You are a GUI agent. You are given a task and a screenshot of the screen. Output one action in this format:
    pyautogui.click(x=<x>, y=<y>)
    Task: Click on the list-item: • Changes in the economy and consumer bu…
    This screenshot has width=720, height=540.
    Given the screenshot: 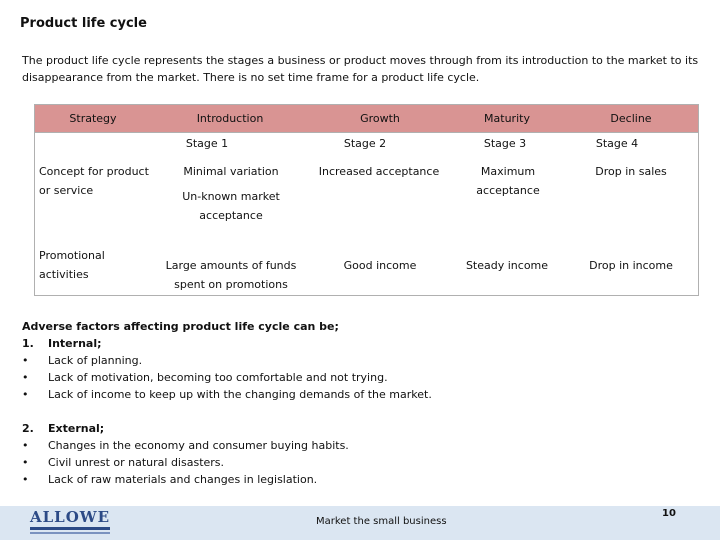 What is the action you would take?
    pyautogui.click(x=185, y=445)
    